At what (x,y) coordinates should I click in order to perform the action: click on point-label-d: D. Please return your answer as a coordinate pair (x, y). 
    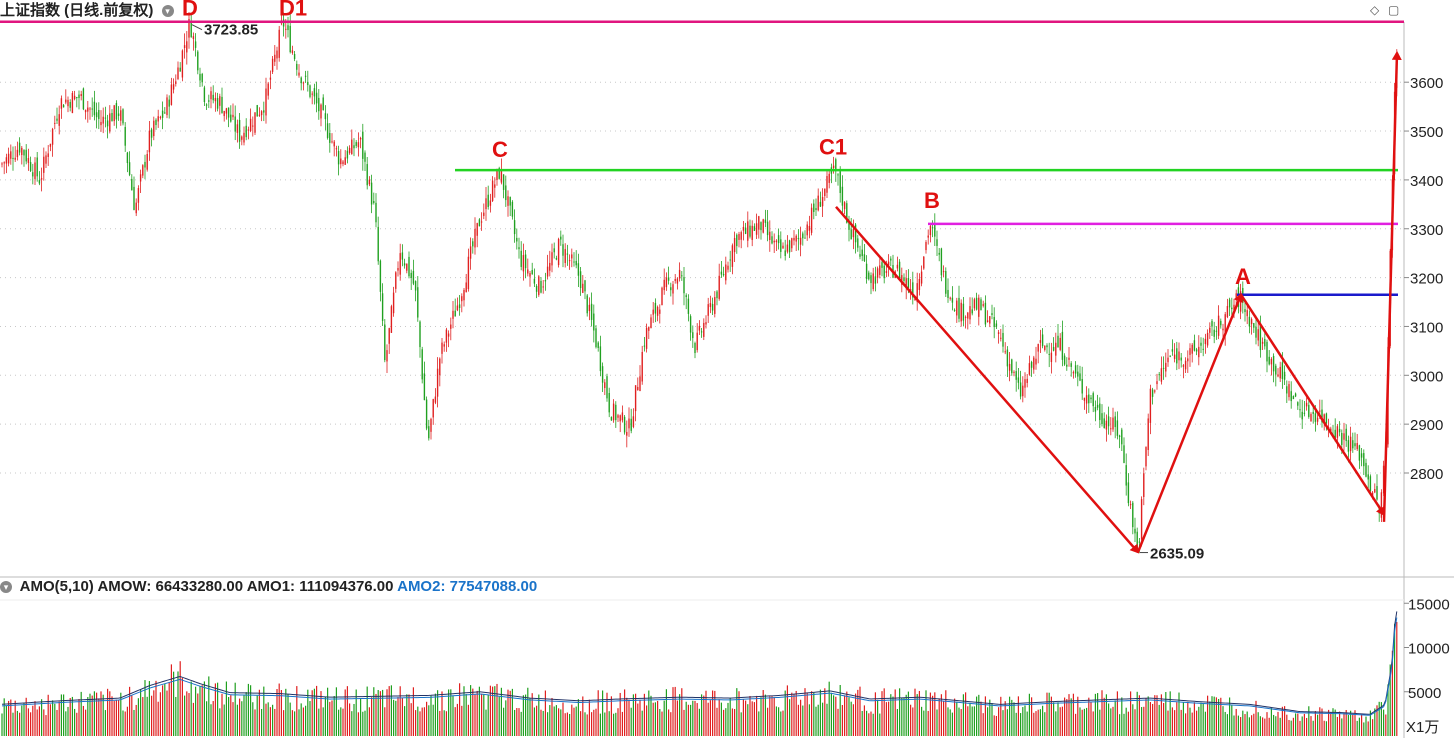
    Looking at the image, I should click on (190, 10).